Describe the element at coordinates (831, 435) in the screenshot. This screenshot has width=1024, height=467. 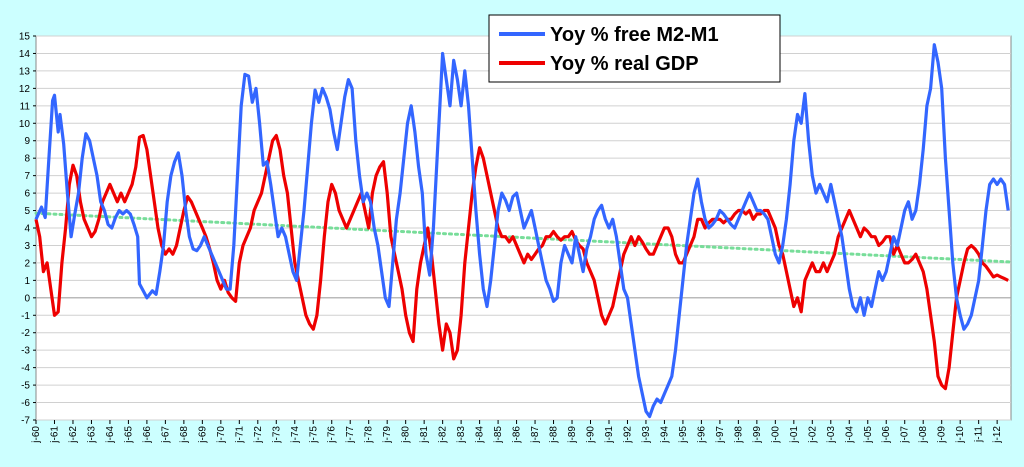
I see `x-tick-label: j-03` at that location.